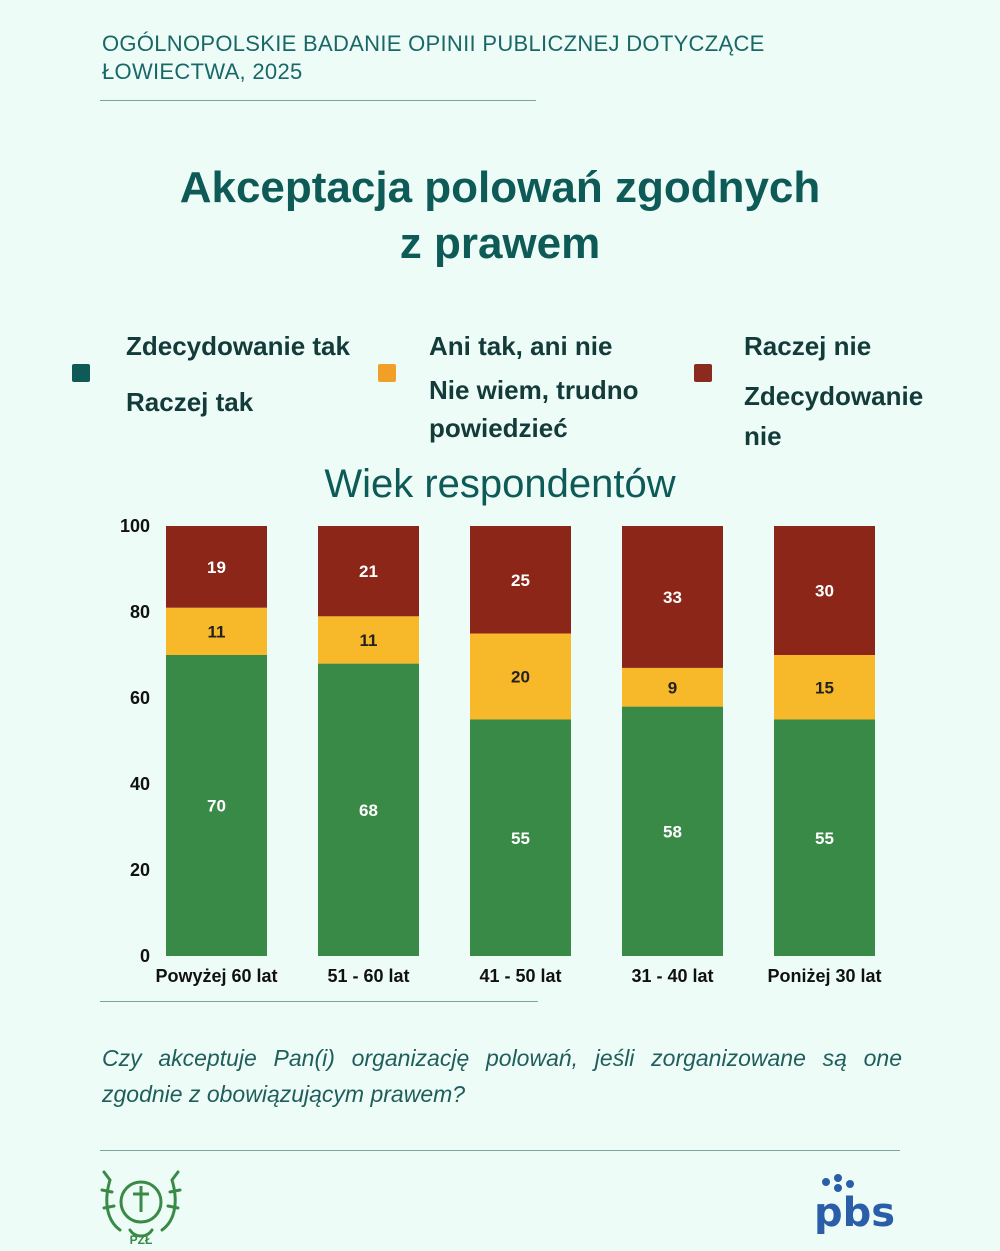  Describe the element at coordinates (498, 428) in the screenshot. I see `legend-label-dont-know-2: powiedzieć` at that location.